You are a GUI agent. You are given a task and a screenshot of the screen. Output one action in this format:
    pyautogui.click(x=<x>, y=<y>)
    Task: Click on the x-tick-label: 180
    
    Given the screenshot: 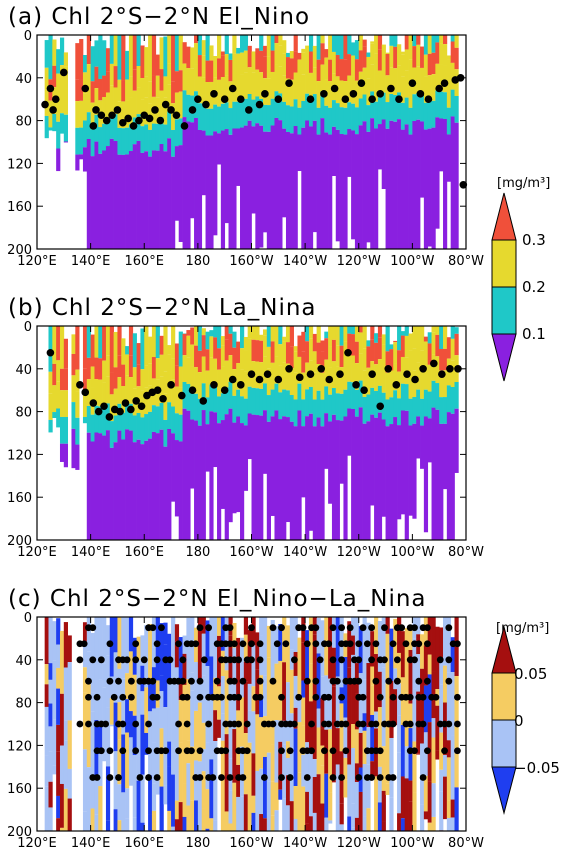 What is the action you would take?
    pyautogui.click(x=197, y=552)
    